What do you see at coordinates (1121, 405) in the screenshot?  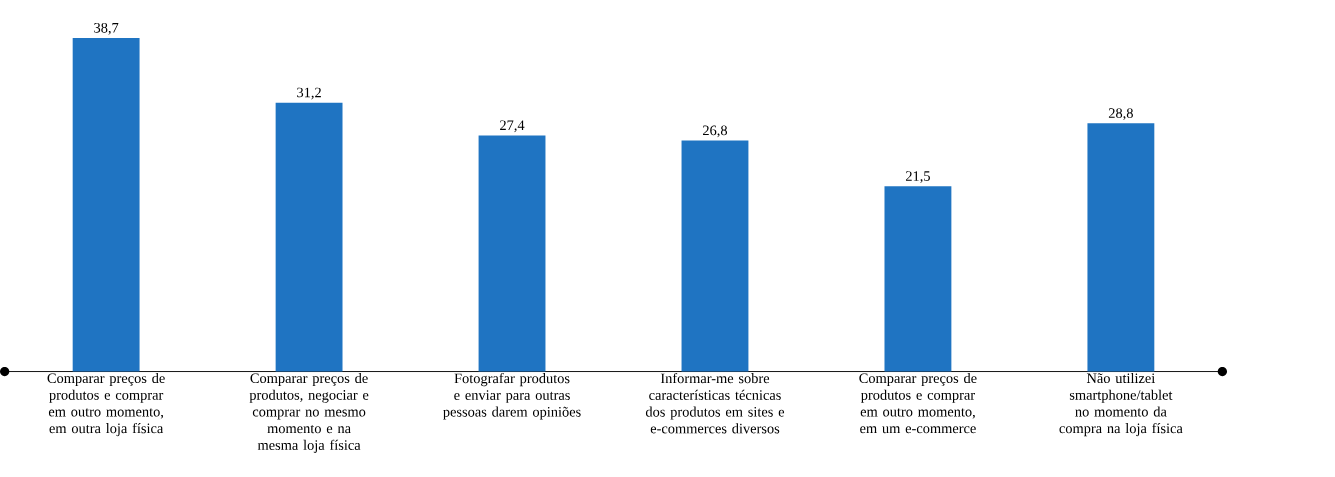 I see `x-tick-label: Não utilizei smartphone/tablet no momento da compra na loja física` at bounding box center [1121, 405].